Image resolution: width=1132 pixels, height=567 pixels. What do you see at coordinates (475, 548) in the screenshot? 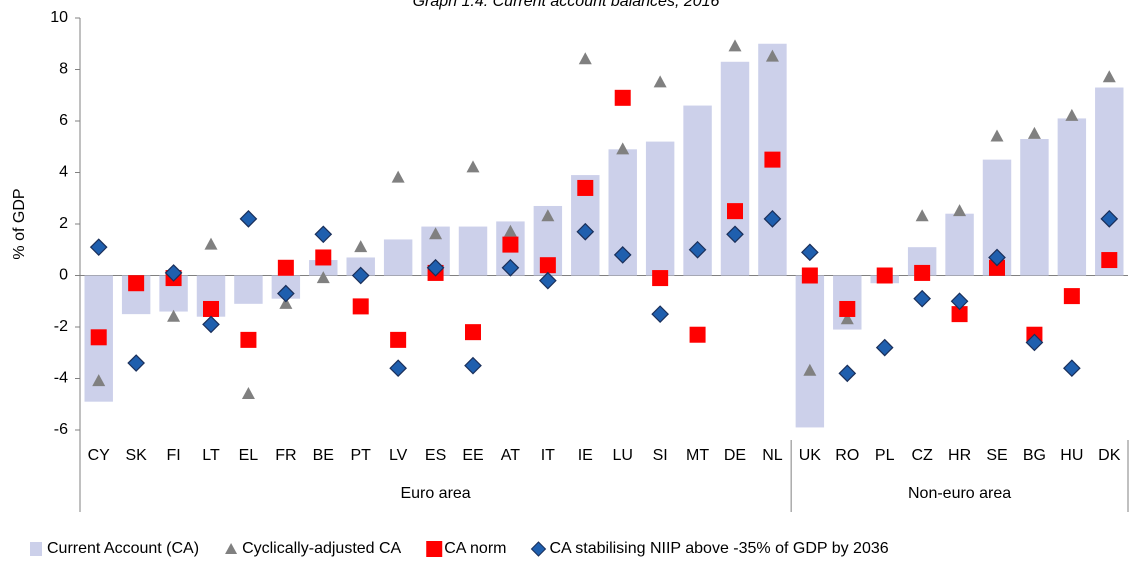
I see `legend-label: CA norm` at bounding box center [475, 548].